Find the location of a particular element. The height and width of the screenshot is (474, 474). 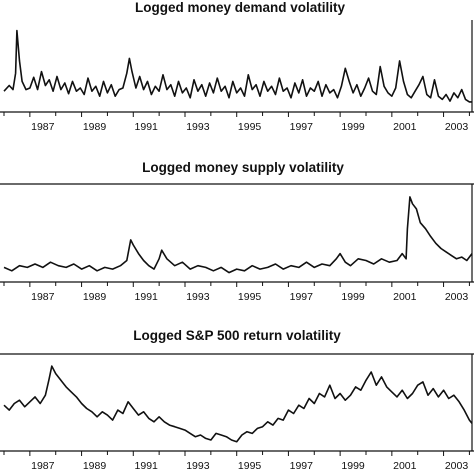

panel-title: Logged money supply volatility is located at coordinates (243, 167).